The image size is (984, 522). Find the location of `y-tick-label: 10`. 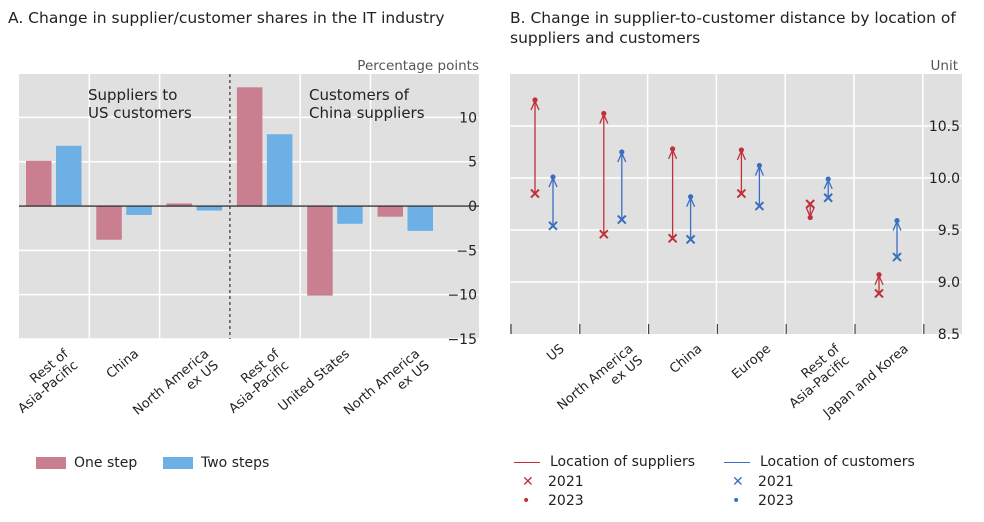

y-tick-label: 10 is located at coordinates (468, 118).